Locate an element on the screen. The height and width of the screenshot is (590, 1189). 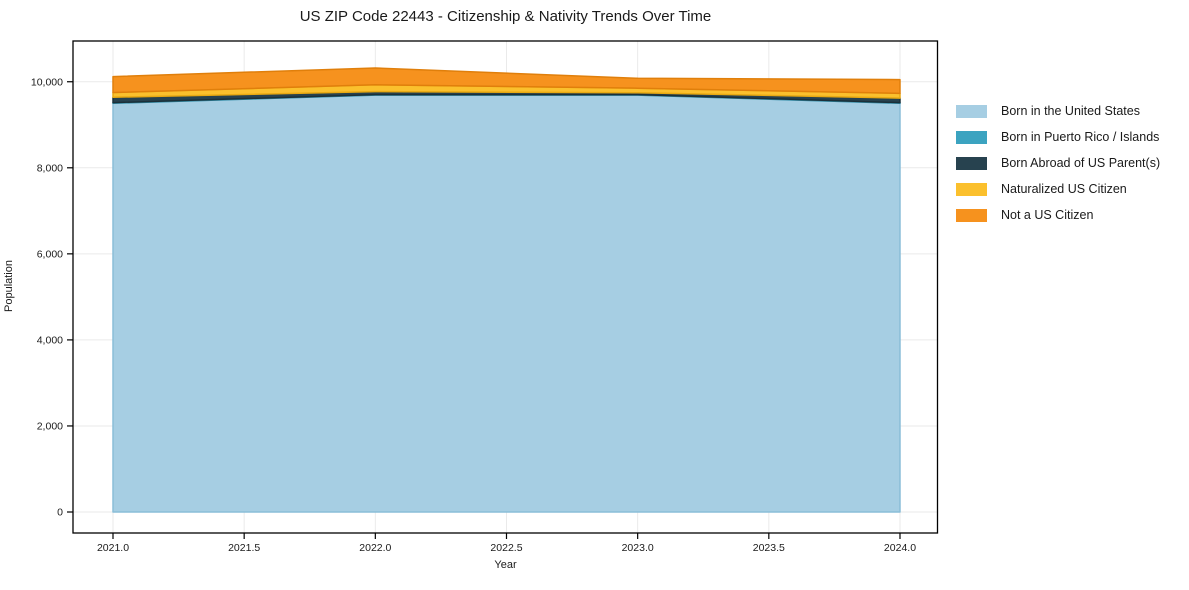
x-tick-label: 2023.0 is located at coordinates (638, 548).